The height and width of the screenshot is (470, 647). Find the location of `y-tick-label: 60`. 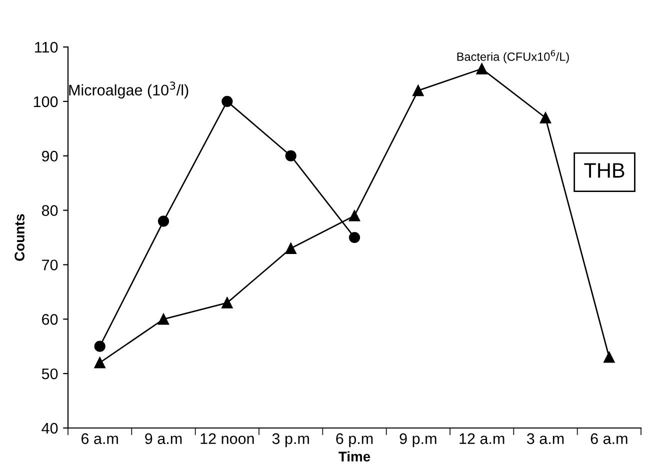

y-tick-label: 60 is located at coordinates (50, 319).